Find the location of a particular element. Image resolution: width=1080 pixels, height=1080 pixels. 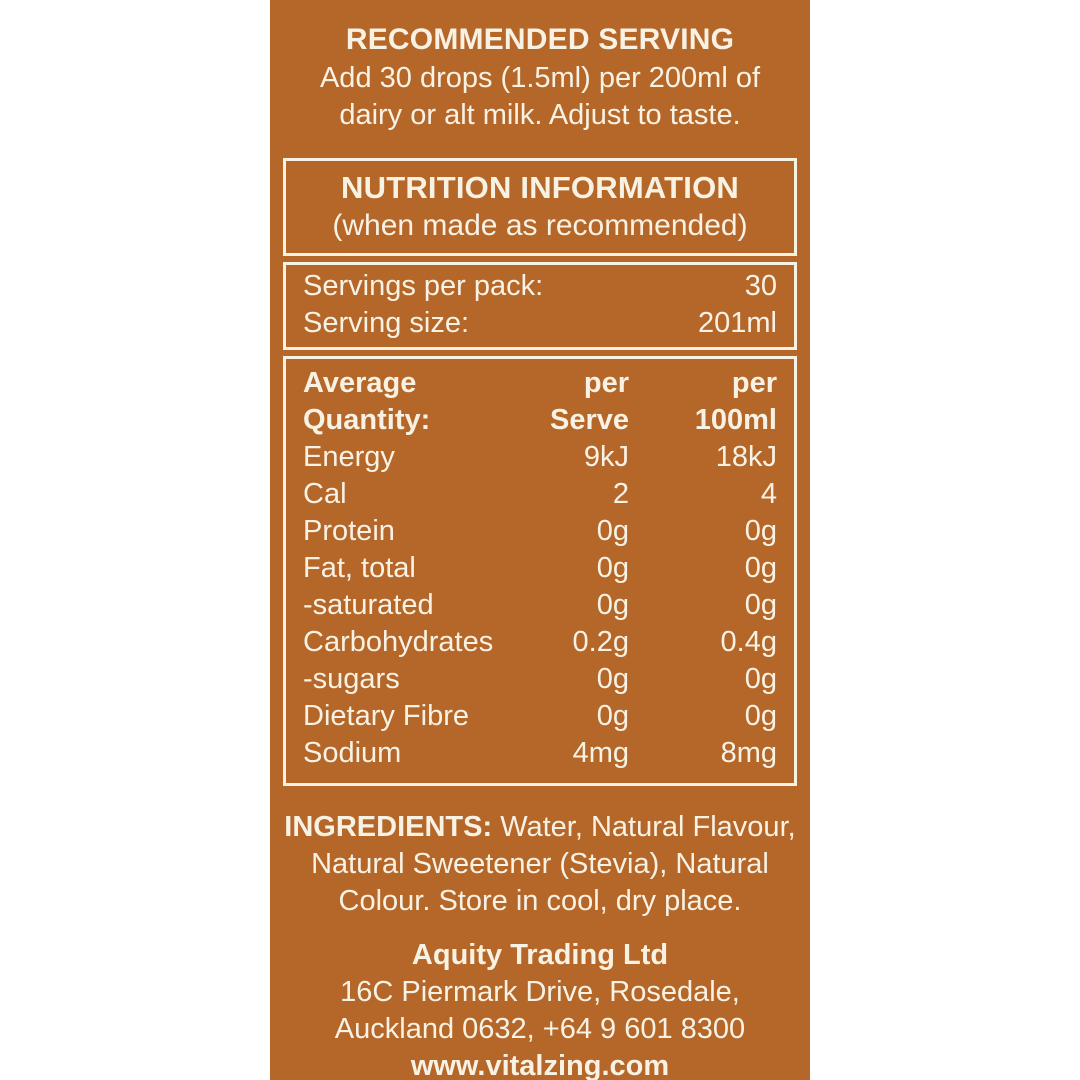

row-per-serve-value: 0.2g is located at coordinates (600, 642).